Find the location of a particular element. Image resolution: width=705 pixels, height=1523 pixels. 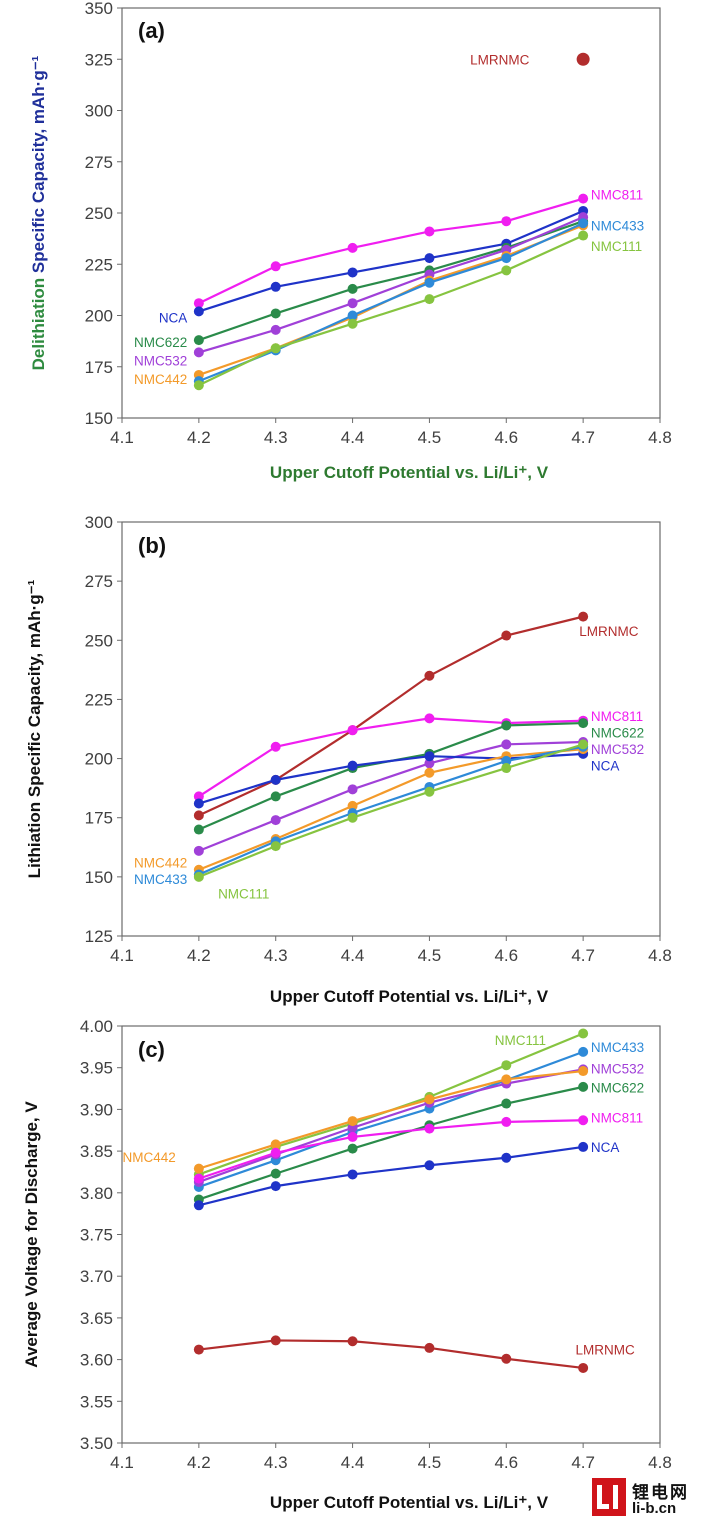

x-tick-label: 4.8 is located at coordinates (660, 955).